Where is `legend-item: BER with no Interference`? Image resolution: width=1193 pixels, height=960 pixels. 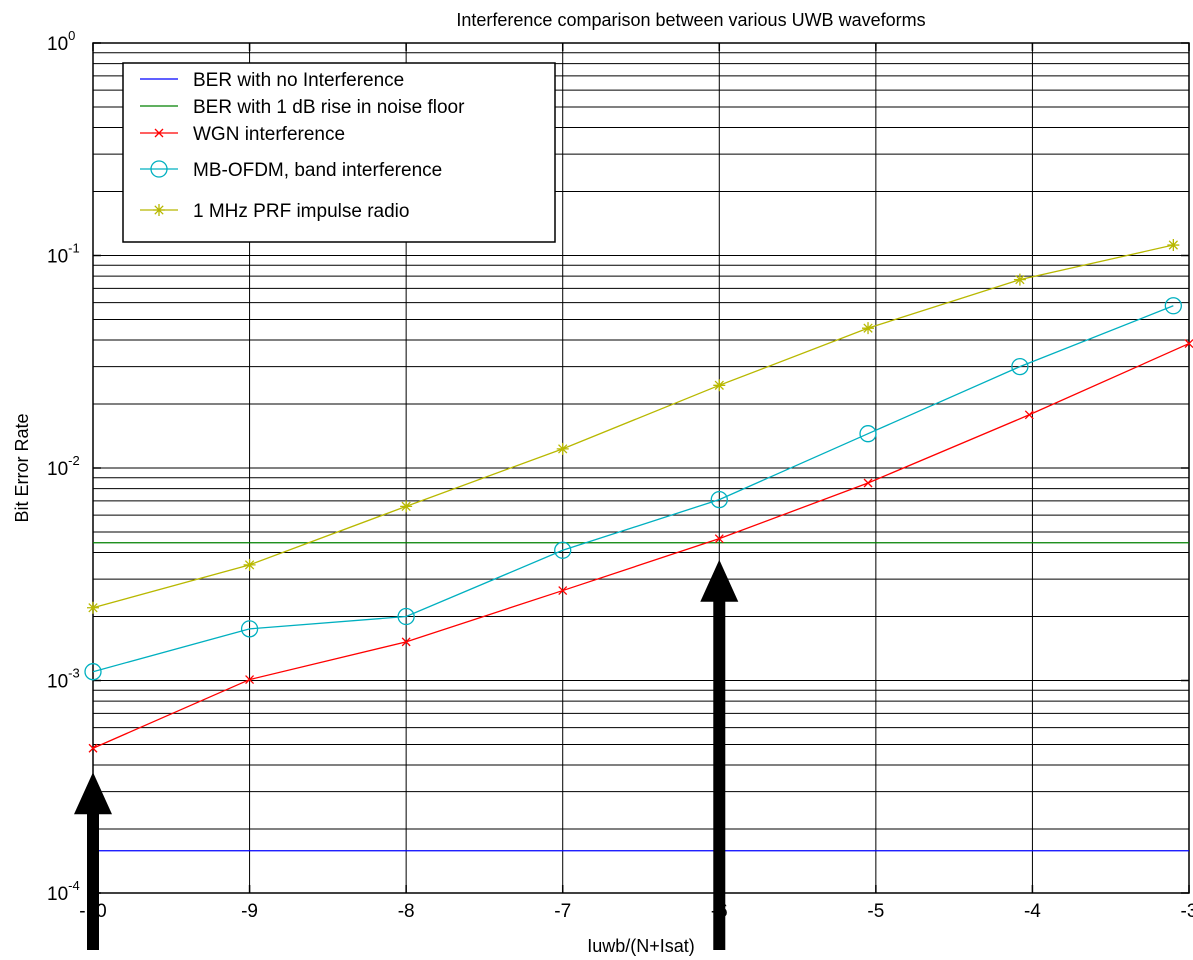 legend-item: BER with no Interference is located at coordinates (272, 80).